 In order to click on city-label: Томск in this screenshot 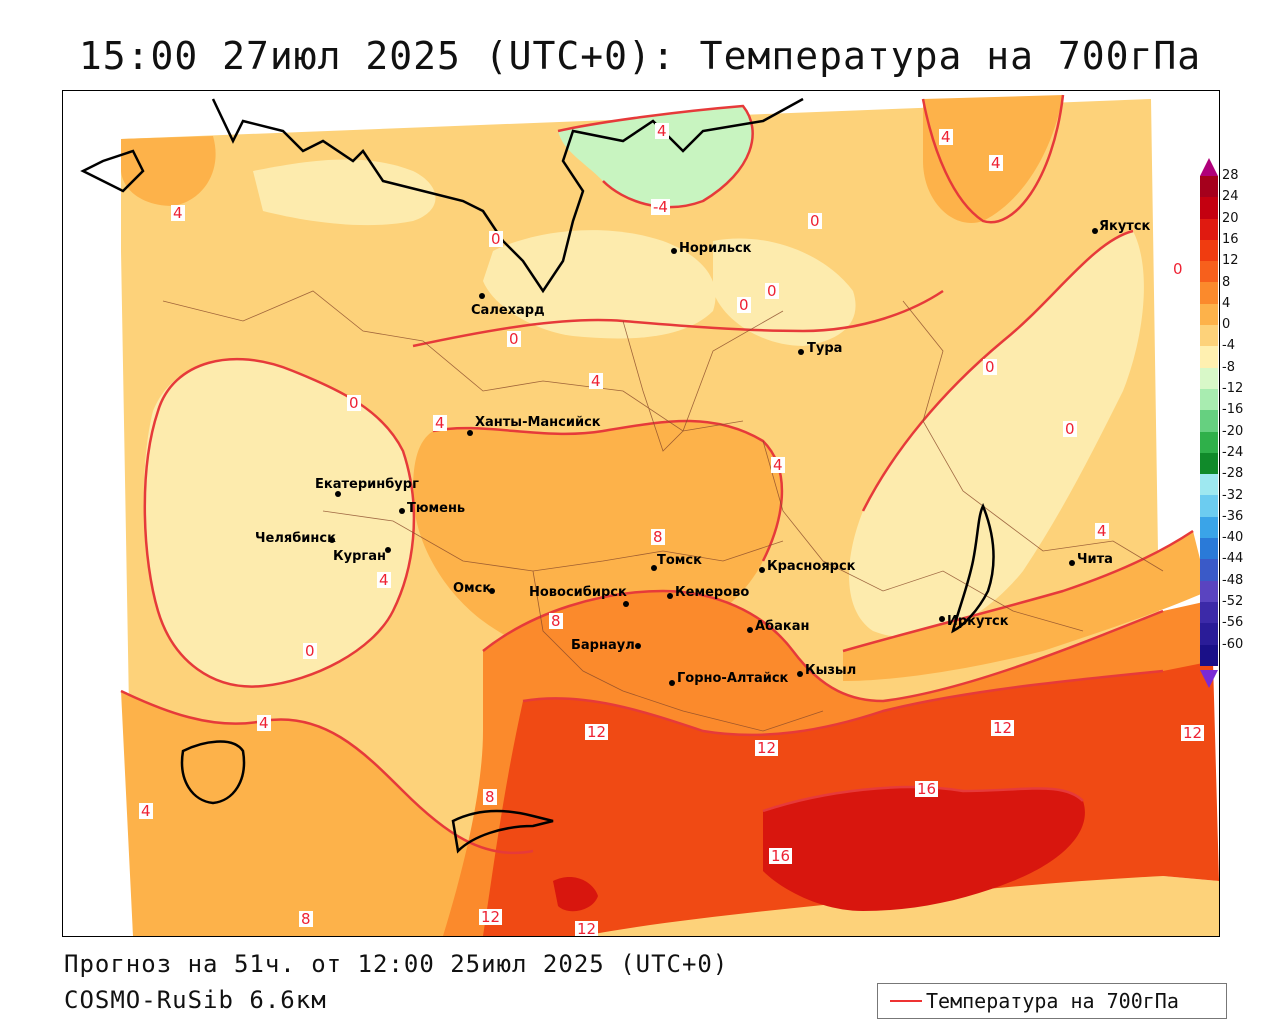, I will do `click(679, 560)`.